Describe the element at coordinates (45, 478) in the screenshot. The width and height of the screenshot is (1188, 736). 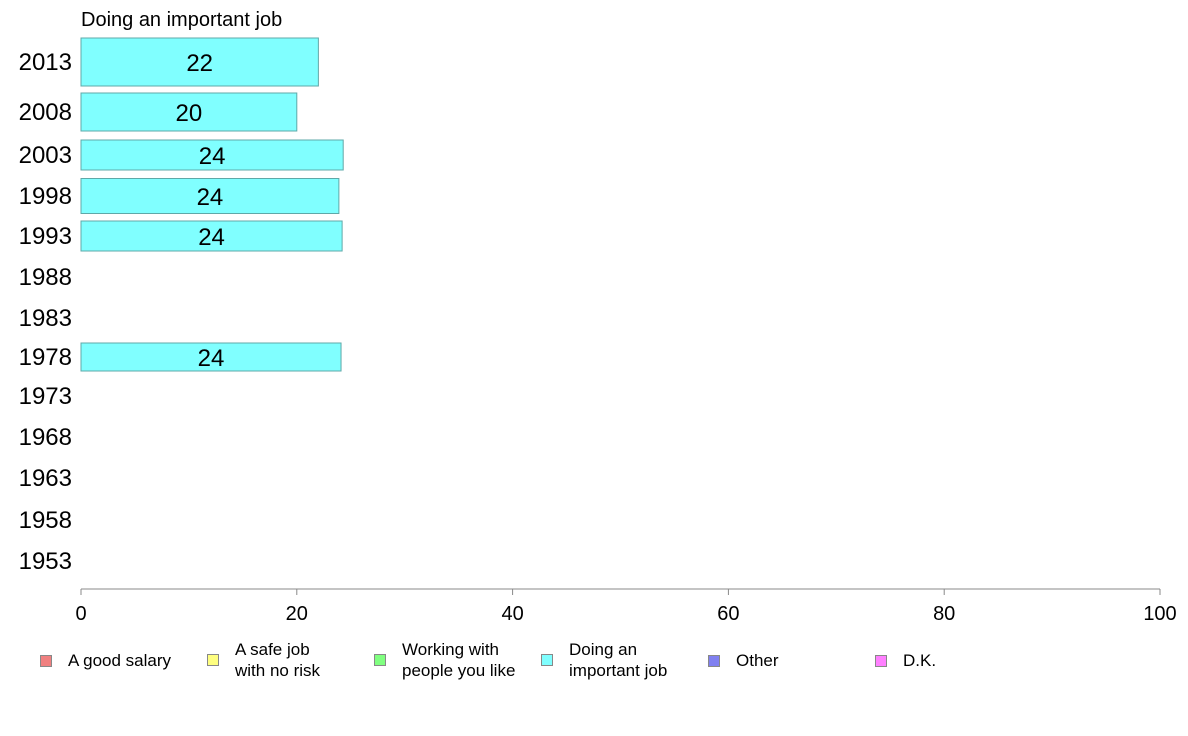
I see `y-tick-label-1963: 1963` at that location.